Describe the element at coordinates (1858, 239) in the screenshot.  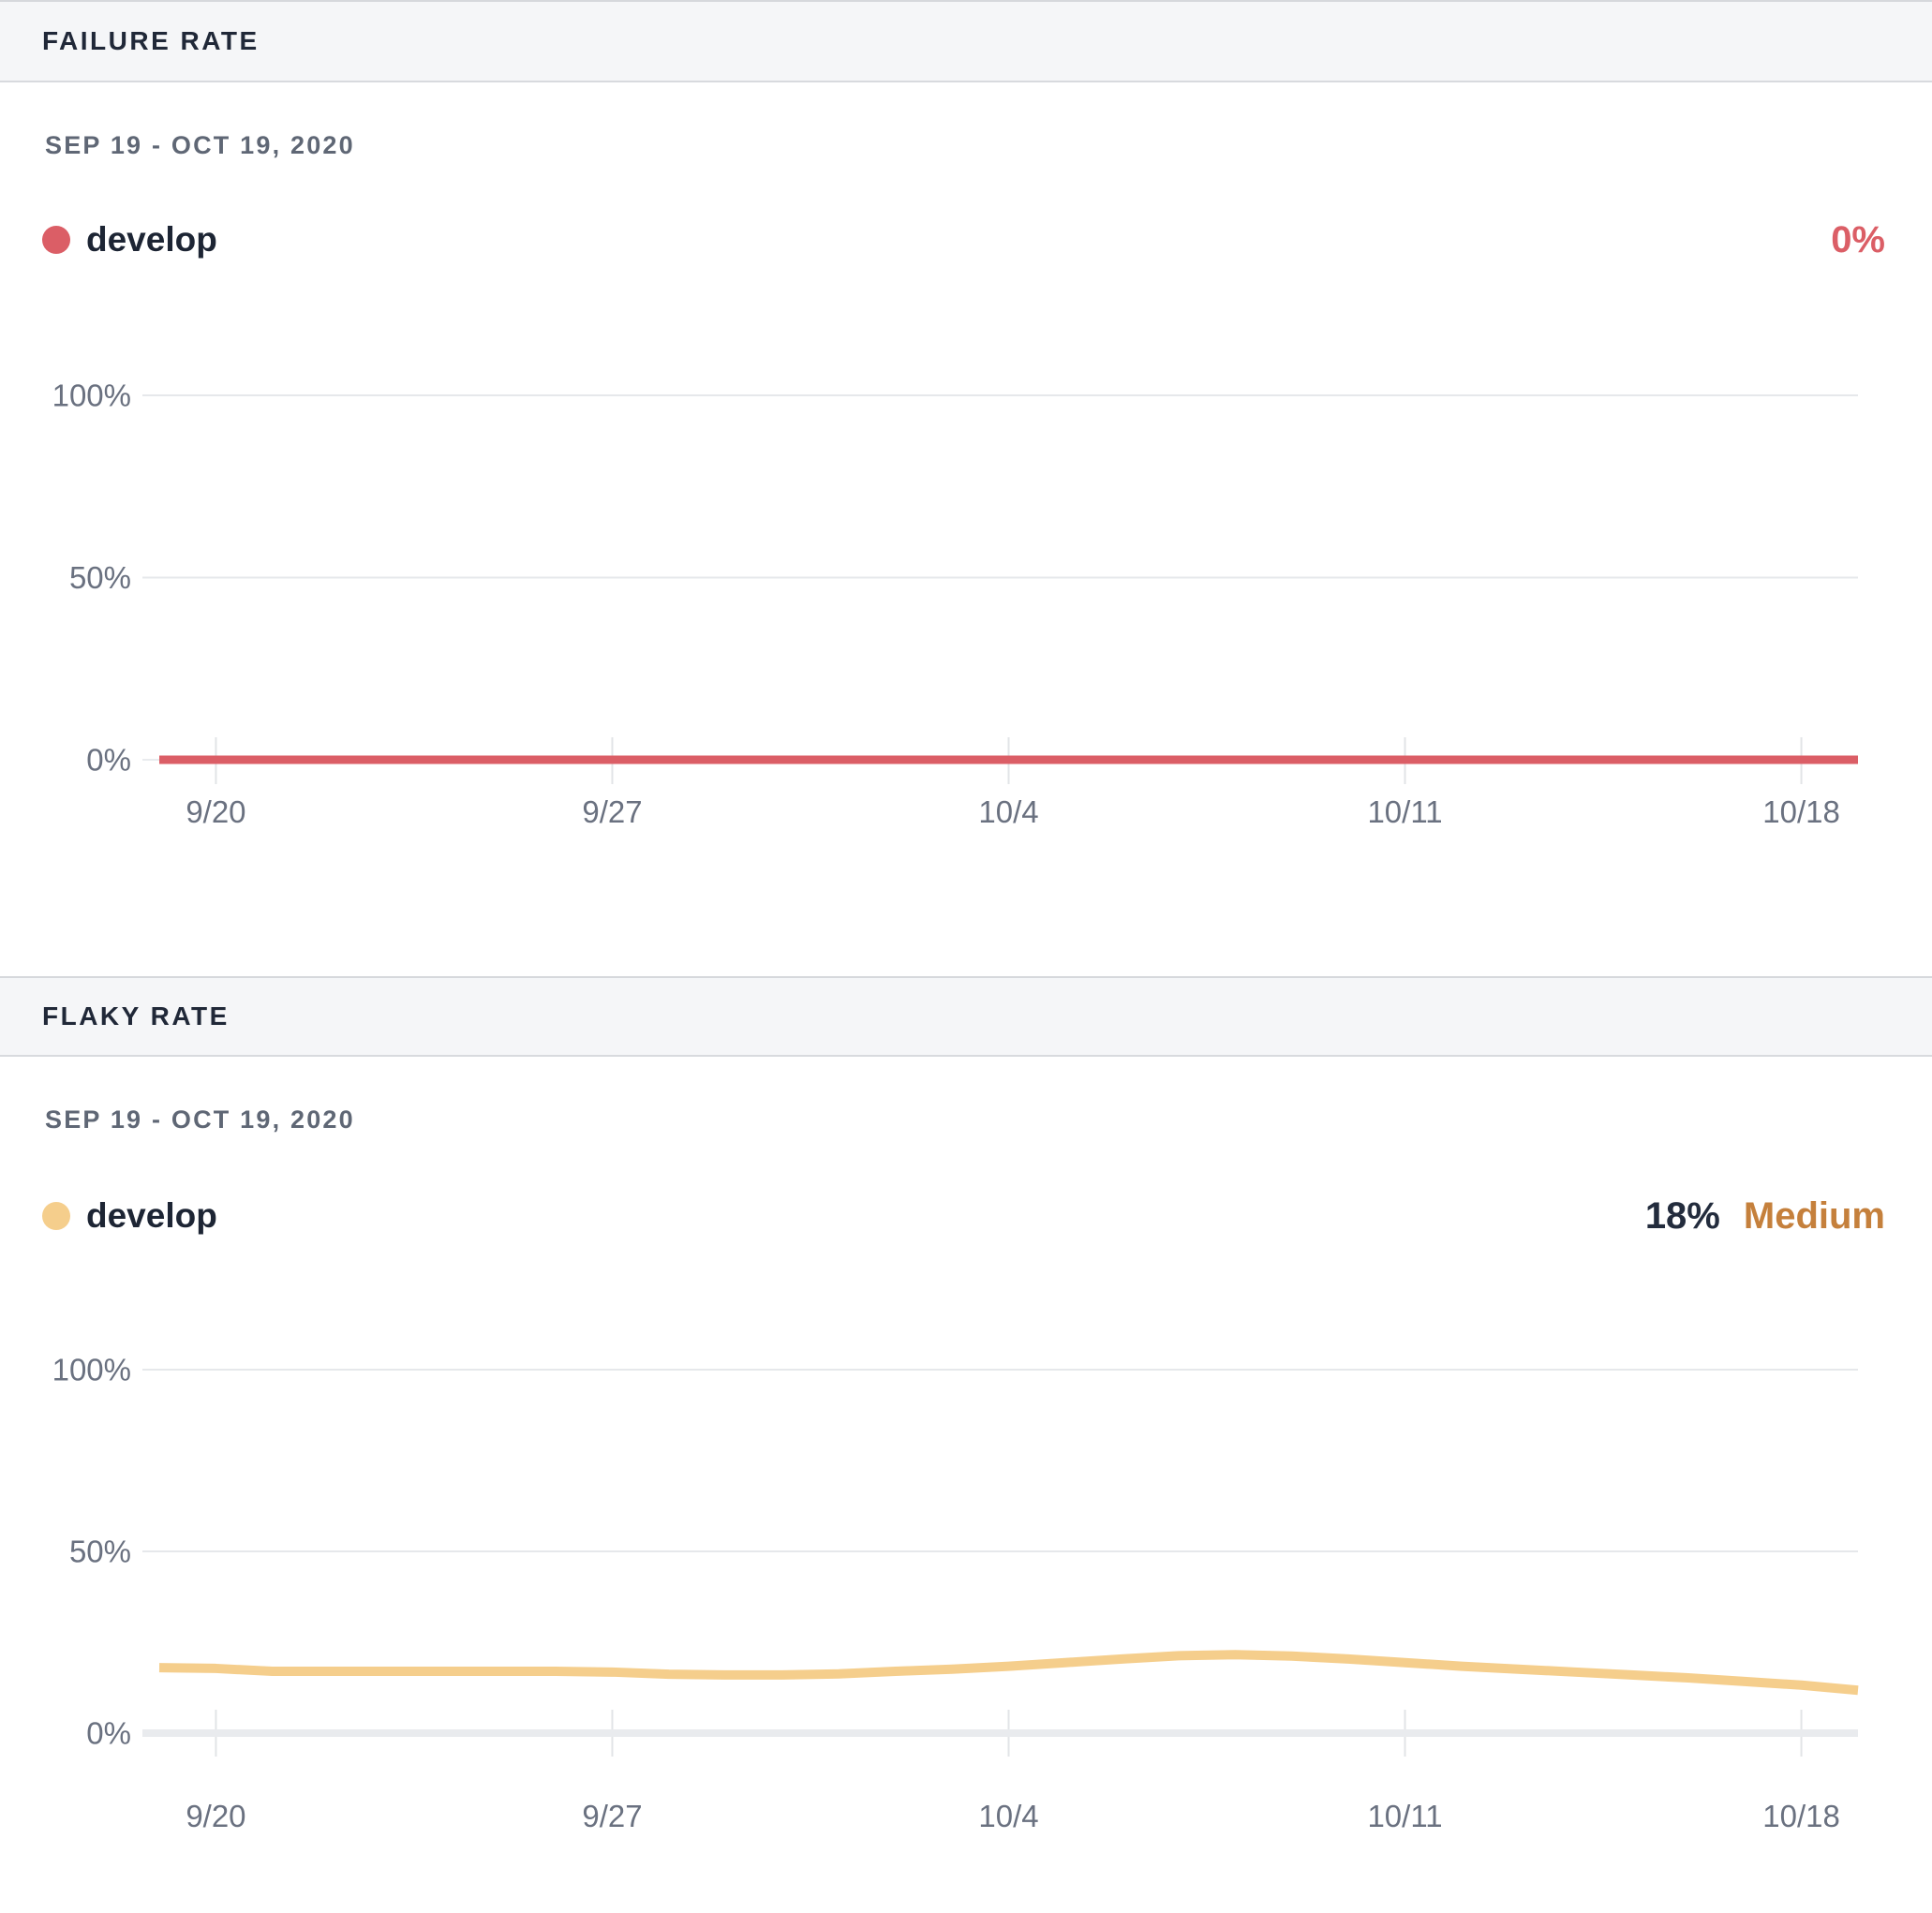
I see `failure-rate-stat: 0%` at that location.